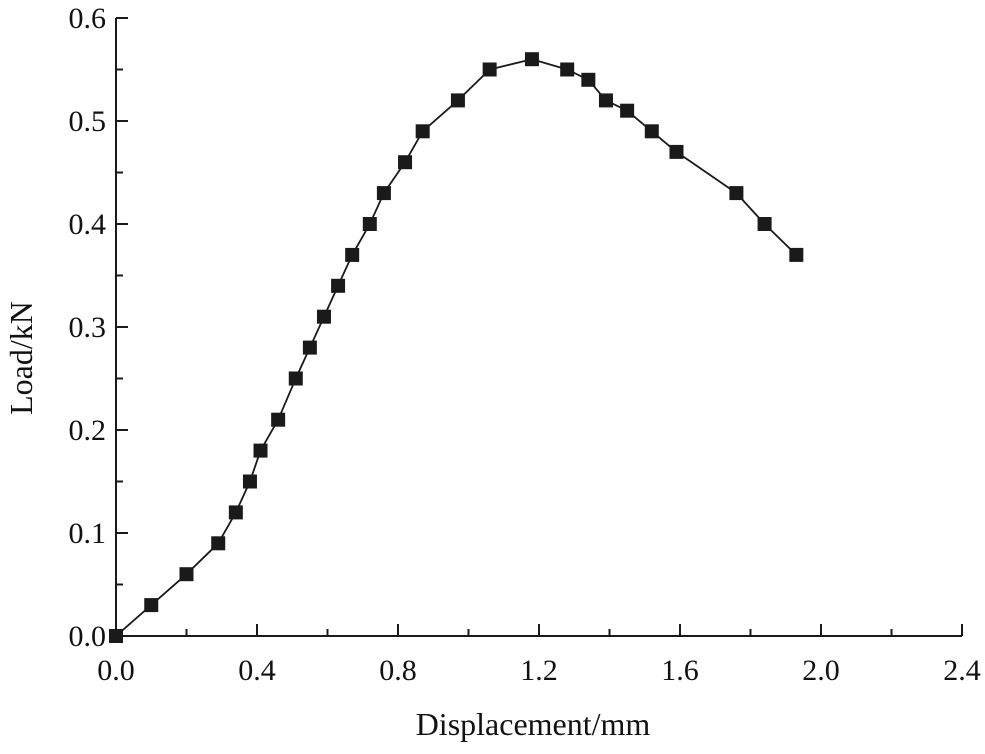 The height and width of the screenshot is (754, 985). What do you see at coordinates (88, 18) in the screenshot?
I see `y-tick-label: 0.6` at bounding box center [88, 18].